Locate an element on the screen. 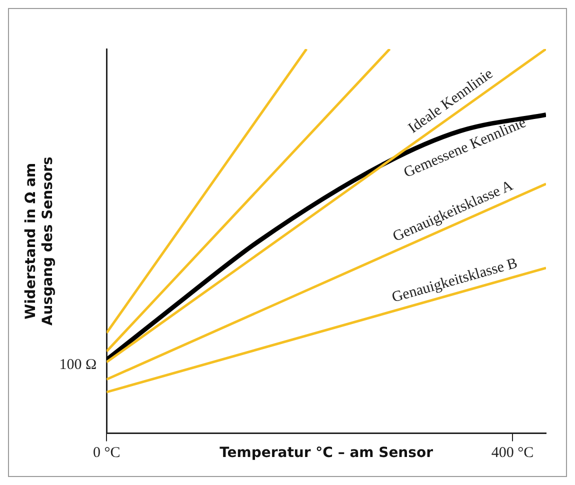 Image resolution: width=575 pixels, height=485 pixels. x-axis-title: Temperatur °C – am Sensor is located at coordinates (327, 453).